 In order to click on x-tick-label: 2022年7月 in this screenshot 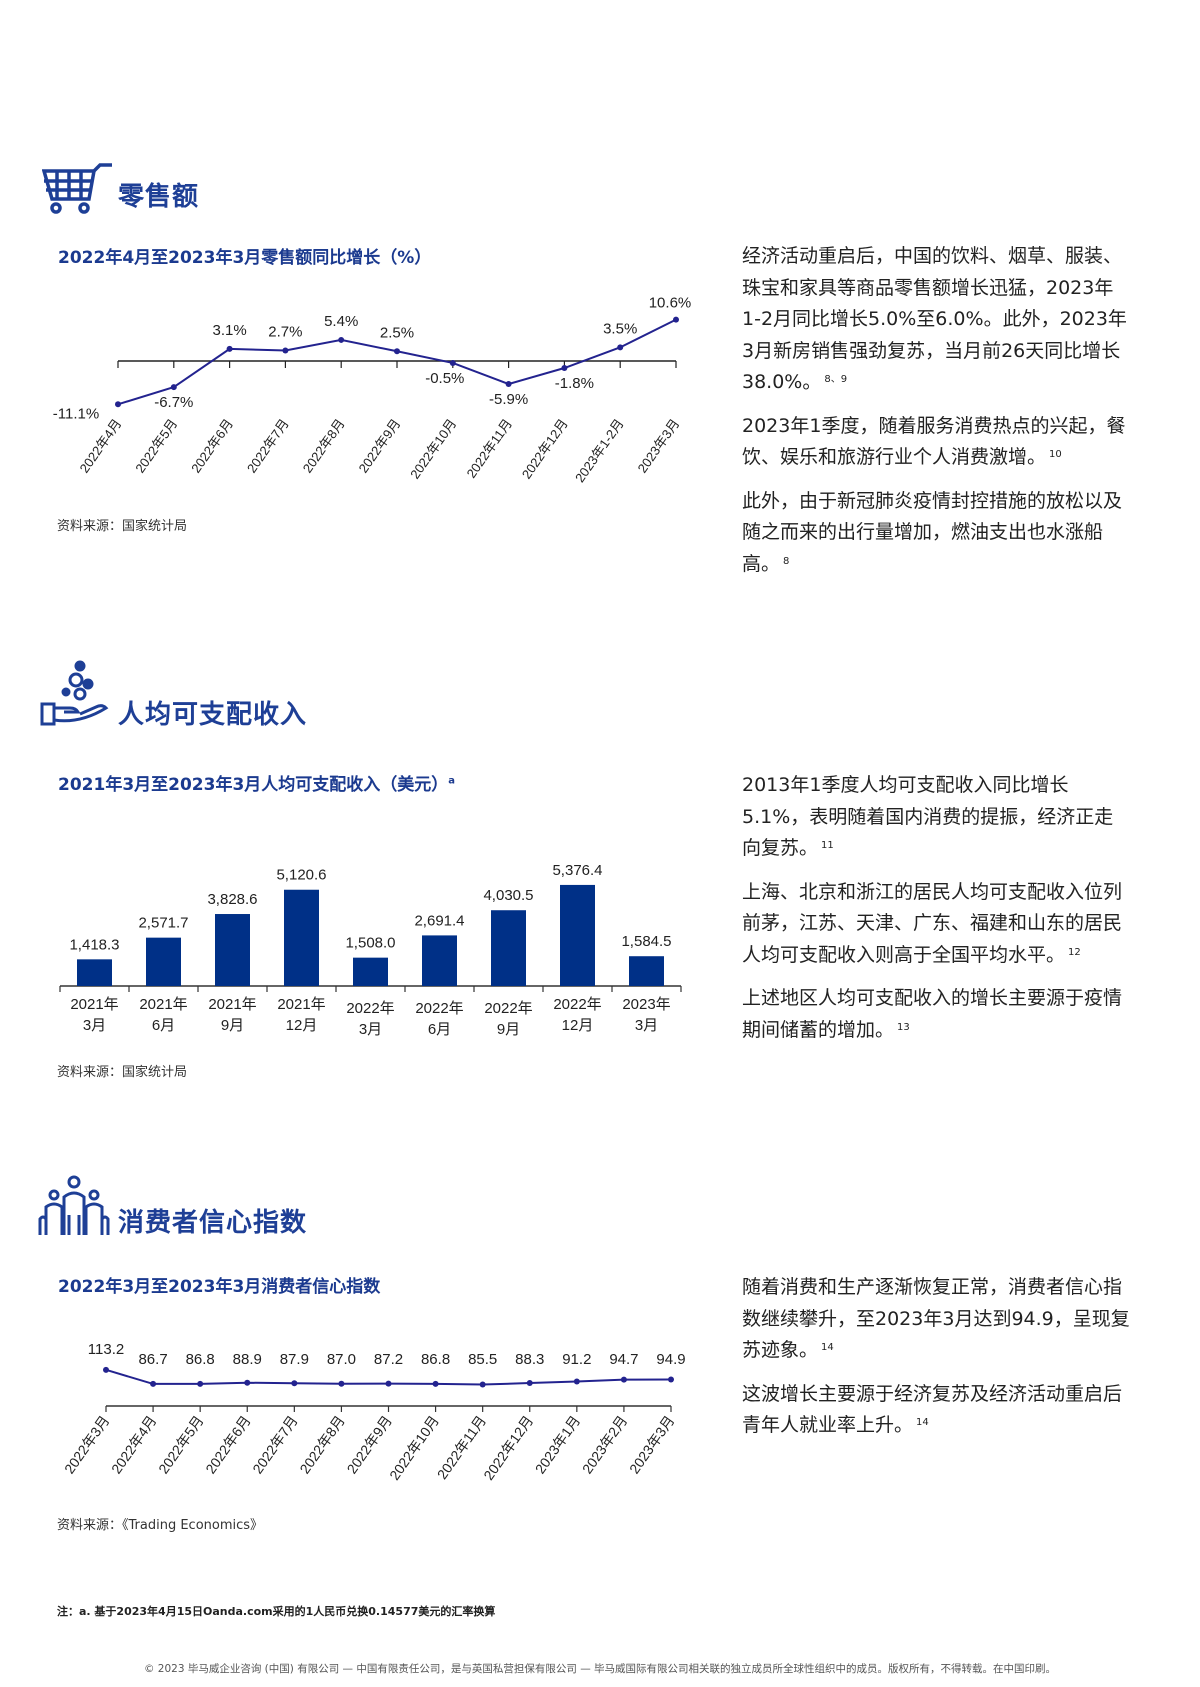, I will do `click(275, 1445)`.